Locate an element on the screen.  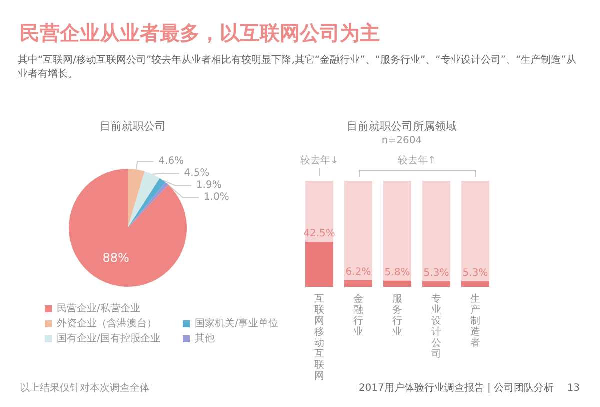
x-tick-label: 互联网移动互联网 is located at coordinates (319, 338).